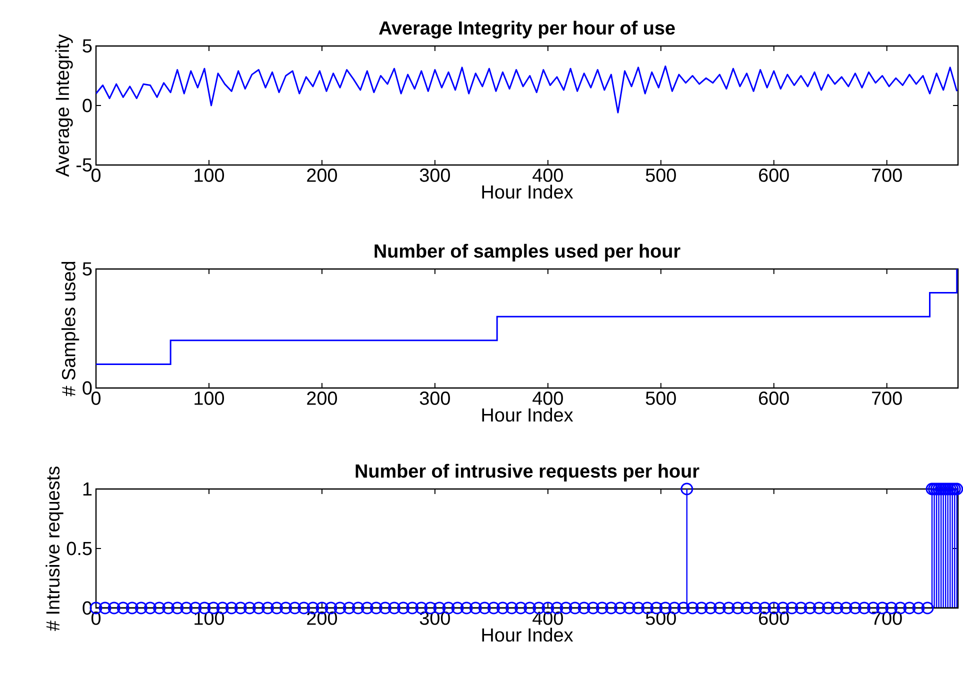  What do you see at coordinates (87, 489) in the screenshot?
I see `y-tick-label: 1` at bounding box center [87, 489].